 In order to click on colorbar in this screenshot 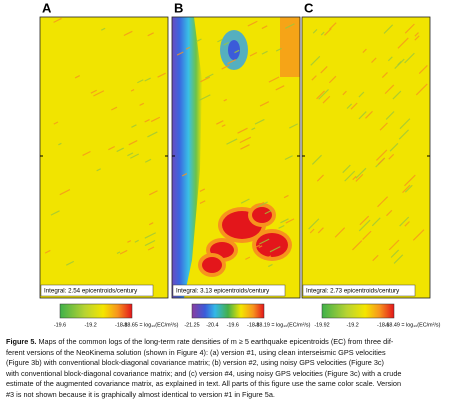, I will do `click(358, 311)`.